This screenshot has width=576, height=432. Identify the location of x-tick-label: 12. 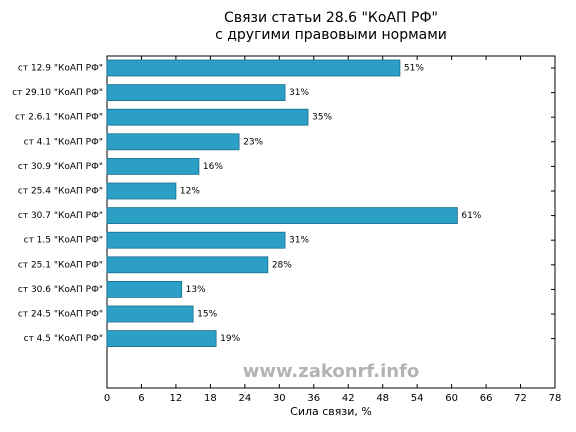
(176, 398).